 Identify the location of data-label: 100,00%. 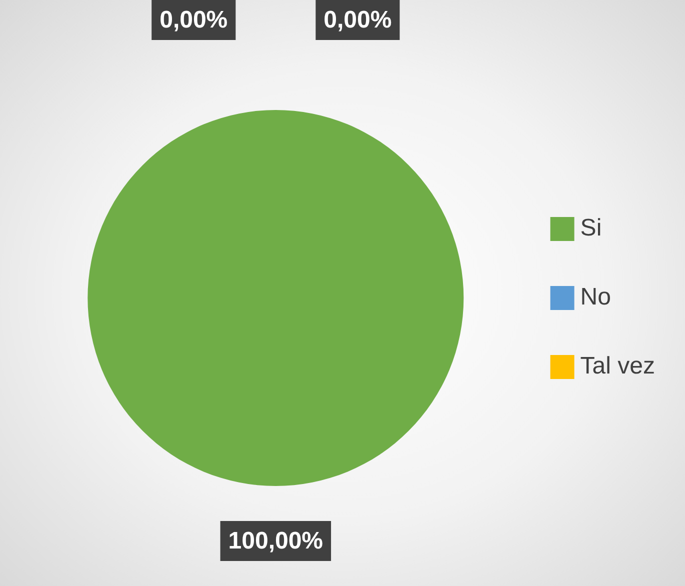
(276, 541).